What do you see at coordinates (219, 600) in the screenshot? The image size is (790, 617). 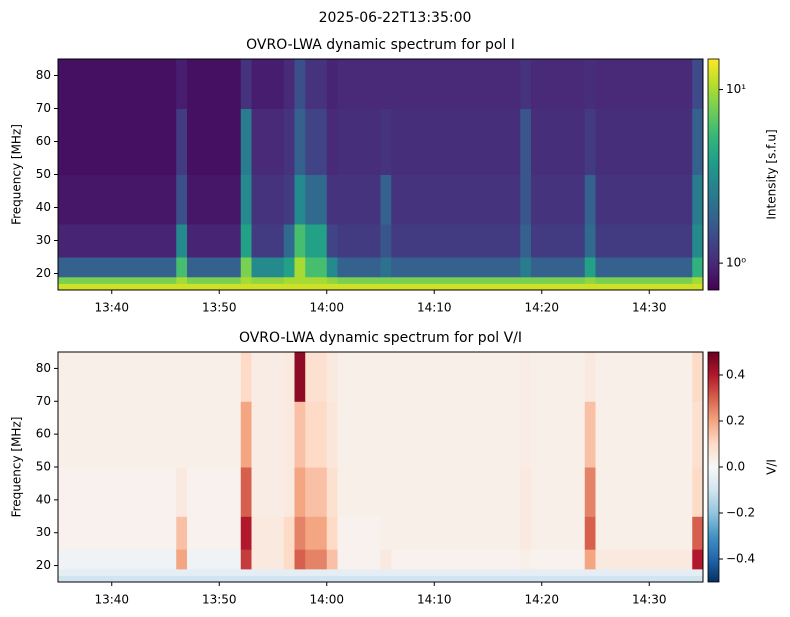 I see `x-tick-label: 13:50` at bounding box center [219, 600].